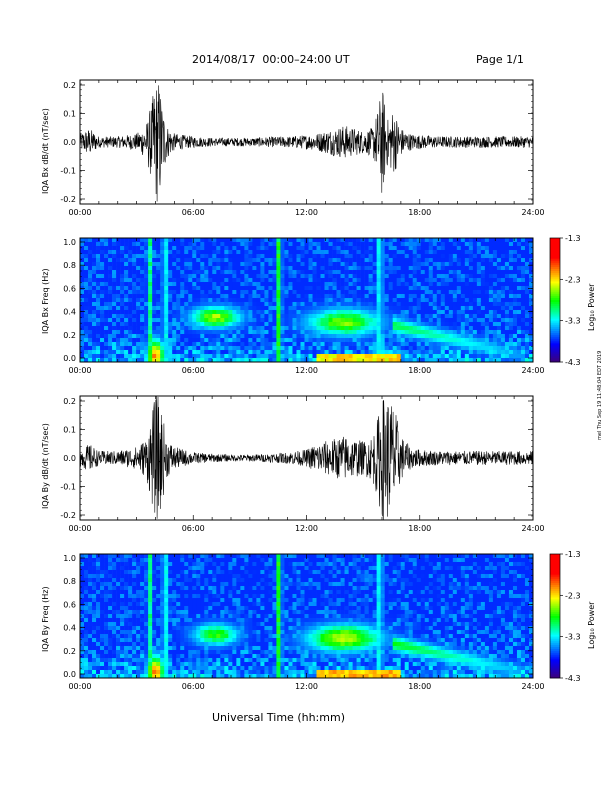  Describe the element at coordinates (69, 604) in the screenshot. I see `panel4-ytick: 0.6` at that location.